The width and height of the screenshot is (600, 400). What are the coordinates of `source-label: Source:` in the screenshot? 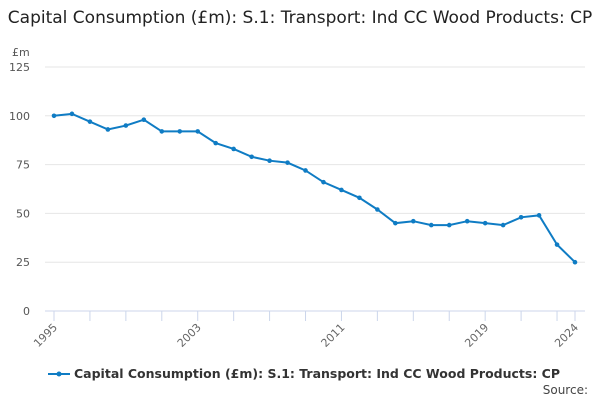 It's located at (565, 390).